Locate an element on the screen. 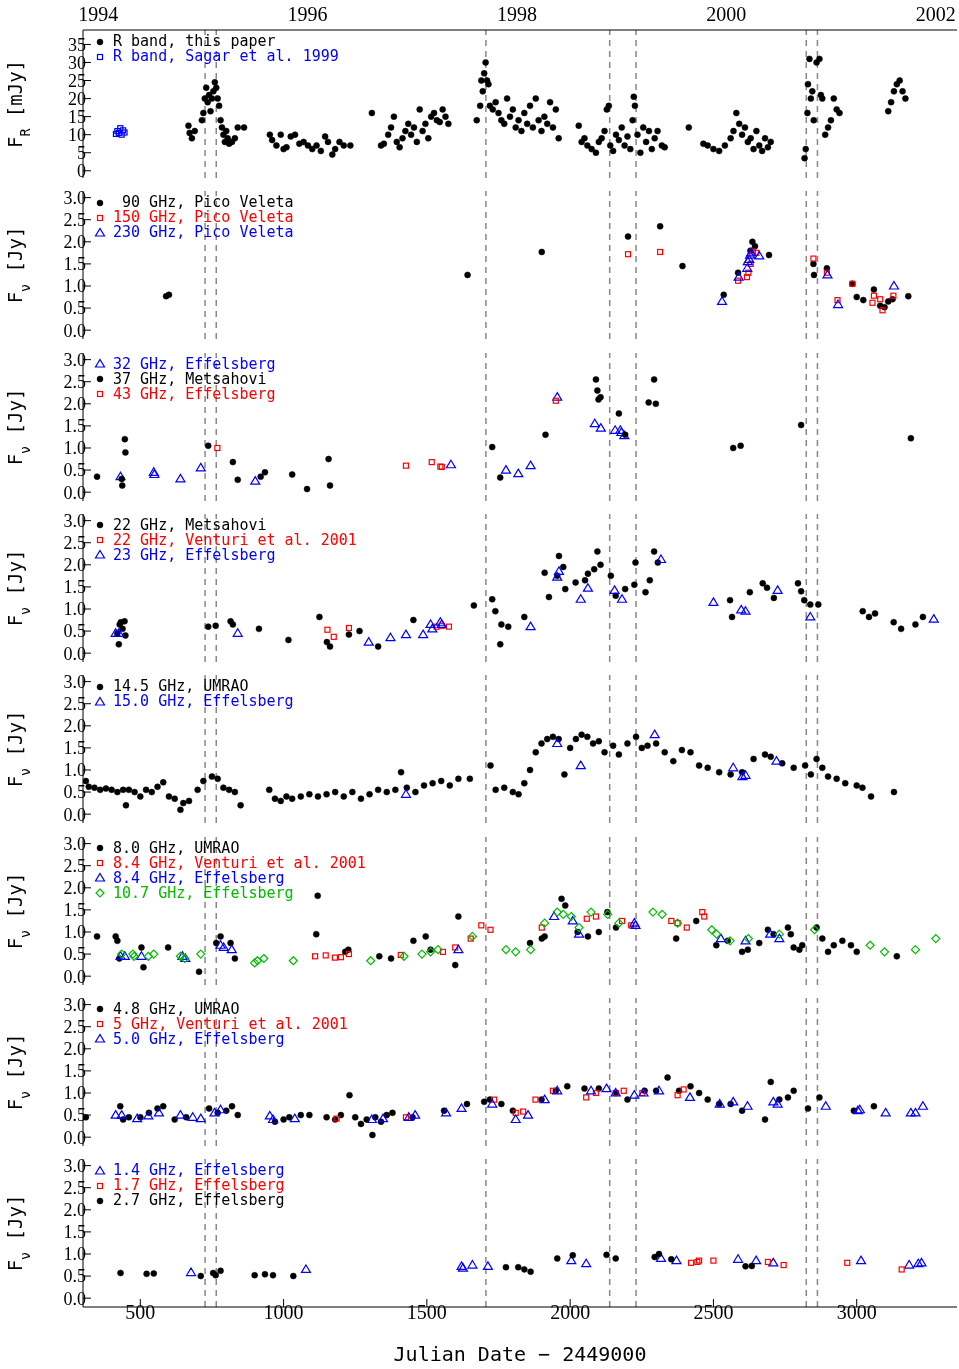 The image size is (959, 1369). y-tick-label: 25 is located at coordinates (77, 80).